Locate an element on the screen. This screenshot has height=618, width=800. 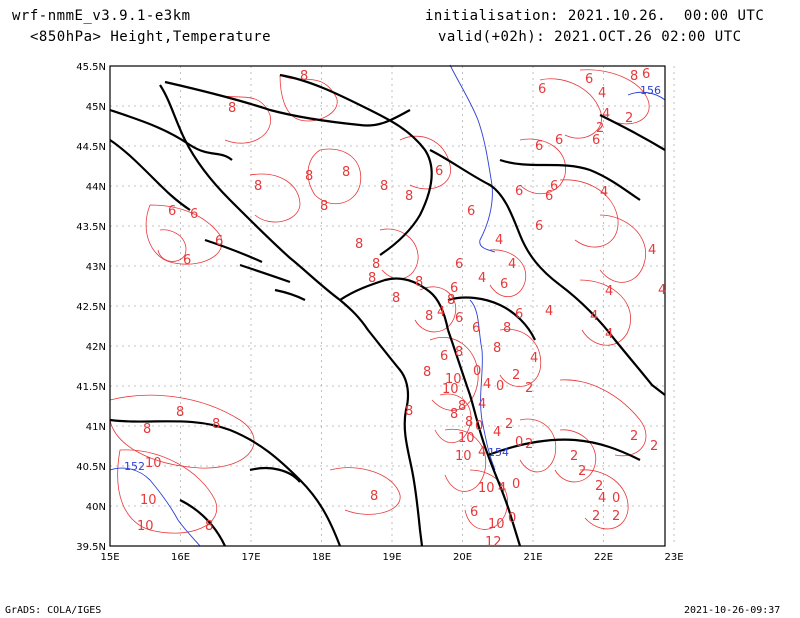
lon-tick-label: 19E is located at coordinates (391, 557).